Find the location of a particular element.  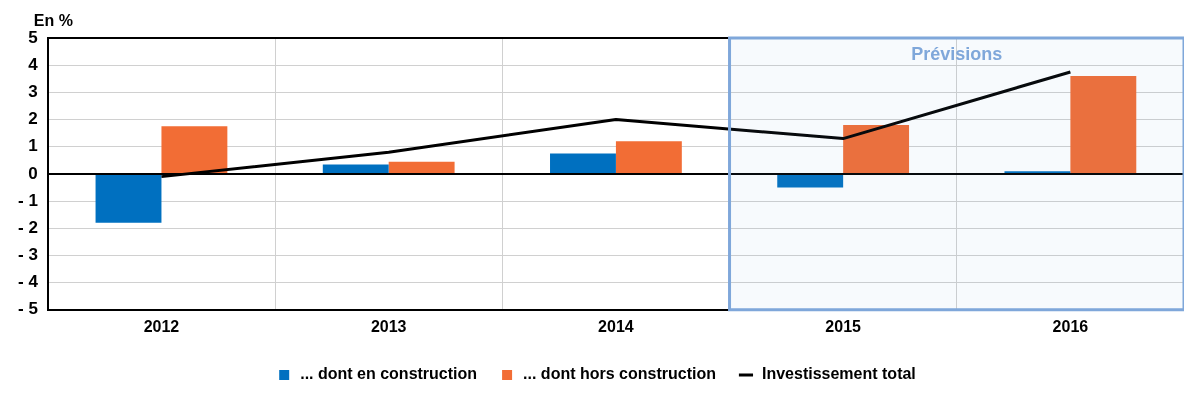

y-tick-label: - 1 is located at coordinates (28, 200).